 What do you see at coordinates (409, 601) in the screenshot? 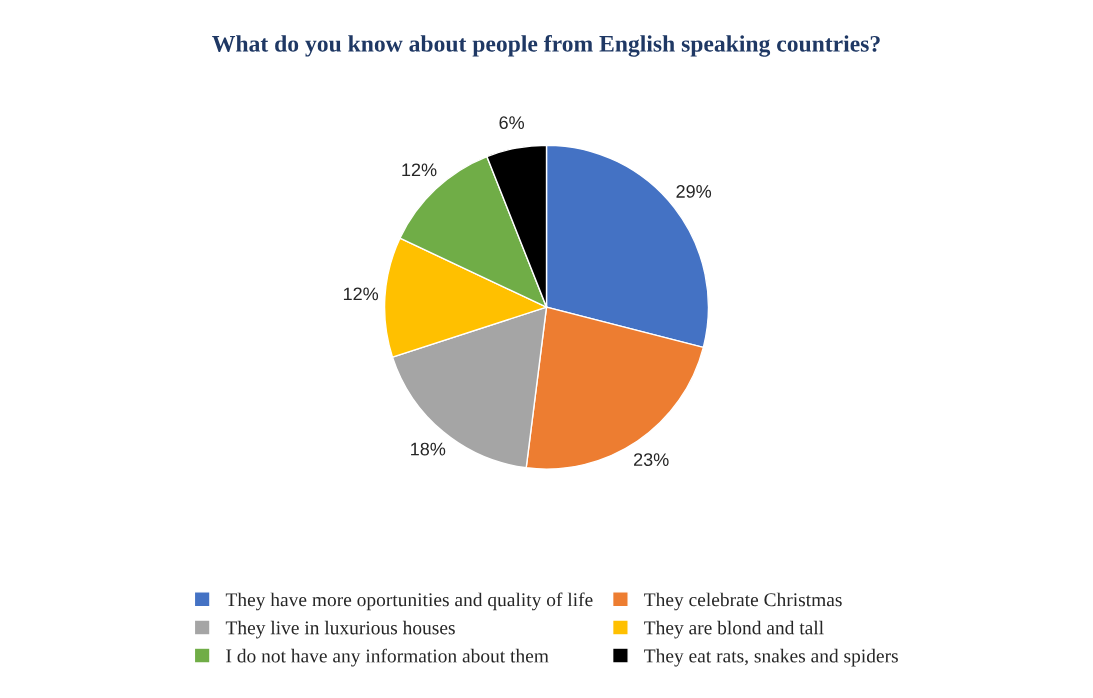
I see `legend-label: They have more oportunities and quality of life` at bounding box center [409, 601].